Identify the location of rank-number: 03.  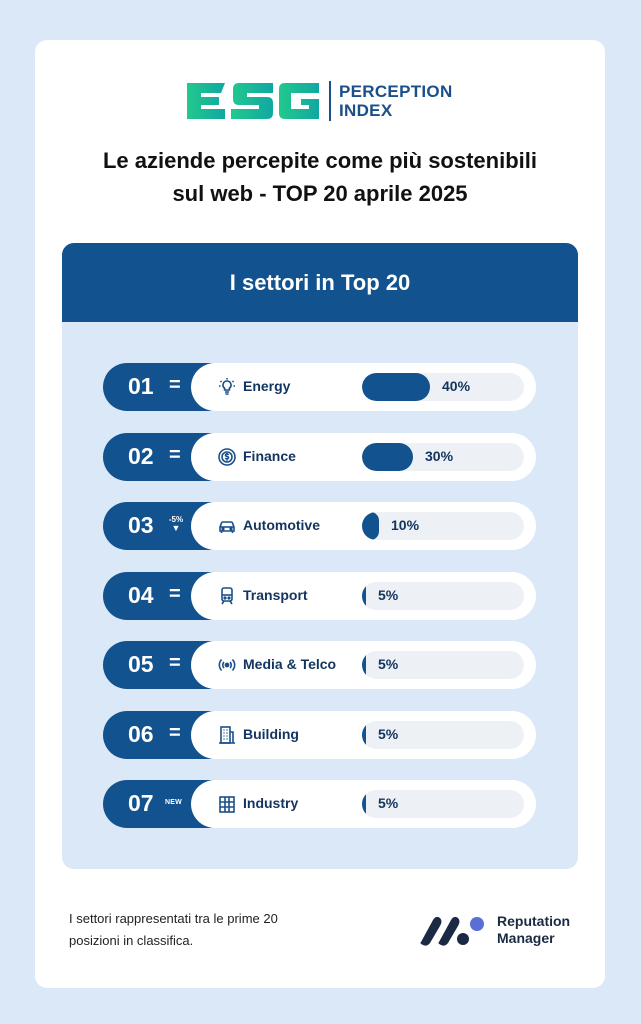
(141, 525).